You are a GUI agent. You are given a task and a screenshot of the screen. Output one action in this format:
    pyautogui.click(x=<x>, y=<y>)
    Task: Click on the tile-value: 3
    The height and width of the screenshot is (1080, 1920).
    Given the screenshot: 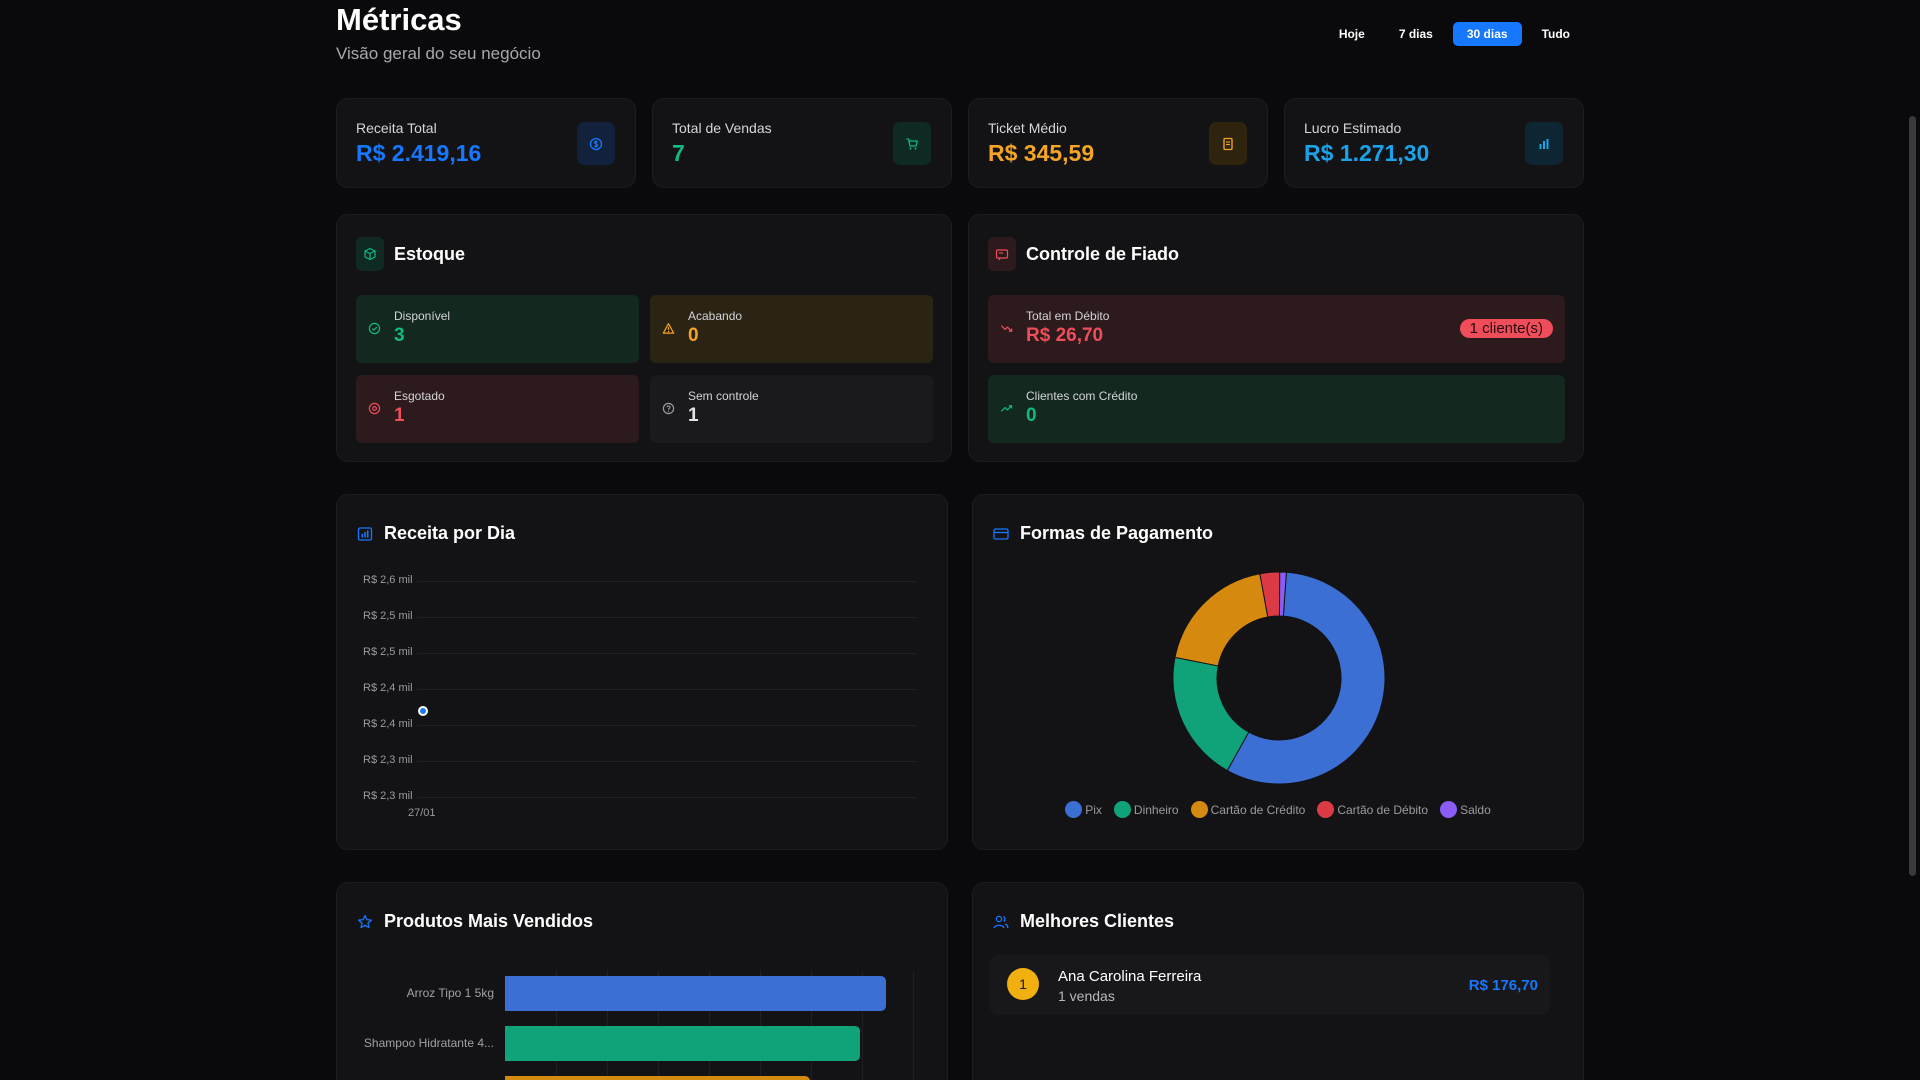 What is the action you would take?
    pyautogui.click(x=399, y=335)
    